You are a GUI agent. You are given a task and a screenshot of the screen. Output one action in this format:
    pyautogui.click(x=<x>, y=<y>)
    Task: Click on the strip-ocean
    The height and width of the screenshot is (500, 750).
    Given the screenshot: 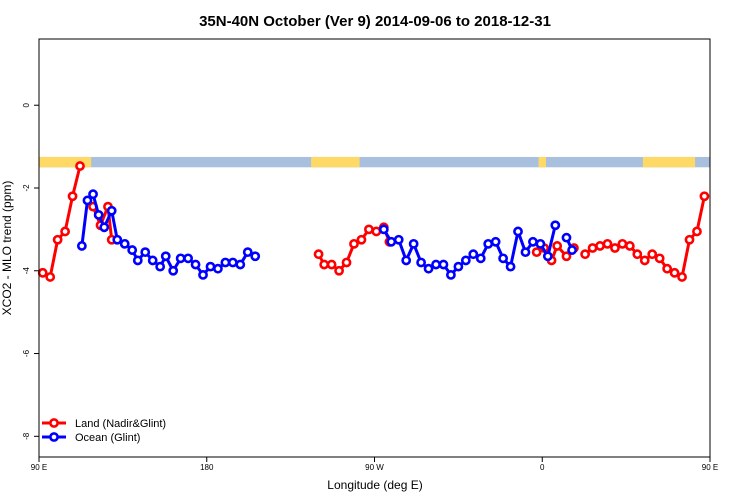 What is the action you would take?
    pyautogui.click(x=374, y=162)
    